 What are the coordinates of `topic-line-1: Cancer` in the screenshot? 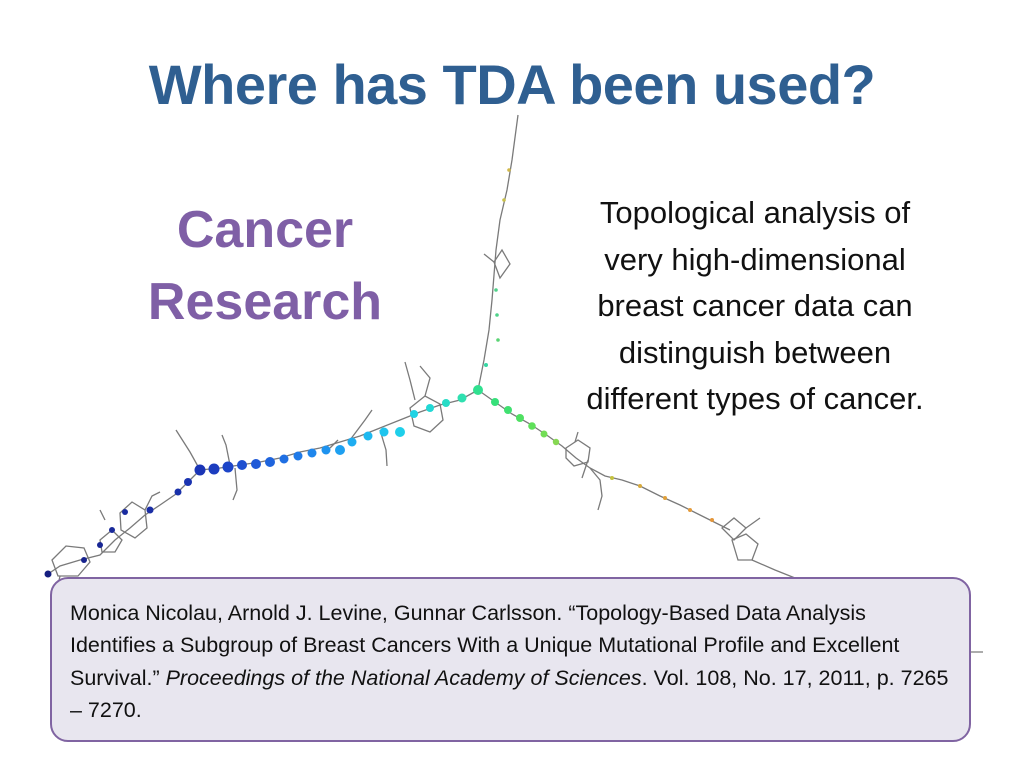 It's located at (265, 230).